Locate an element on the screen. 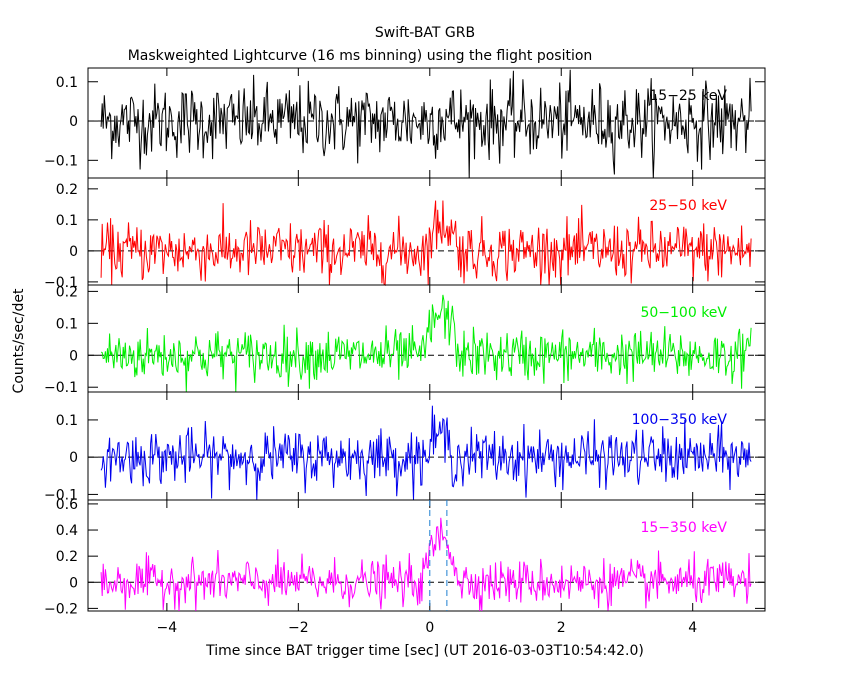 The height and width of the screenshot is (680, 850). panel-15-350-kev: −0.2 0 0.2 0.4 0.6 15−350 keV is located at coordinates (405, 557).